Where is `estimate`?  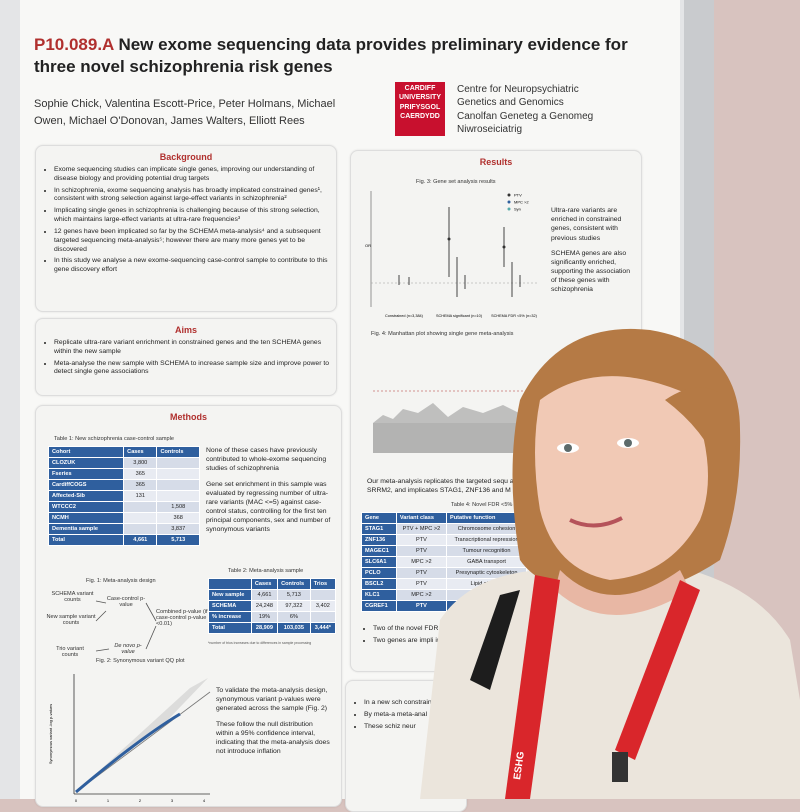
estimate is located at coordinates (449, 239).